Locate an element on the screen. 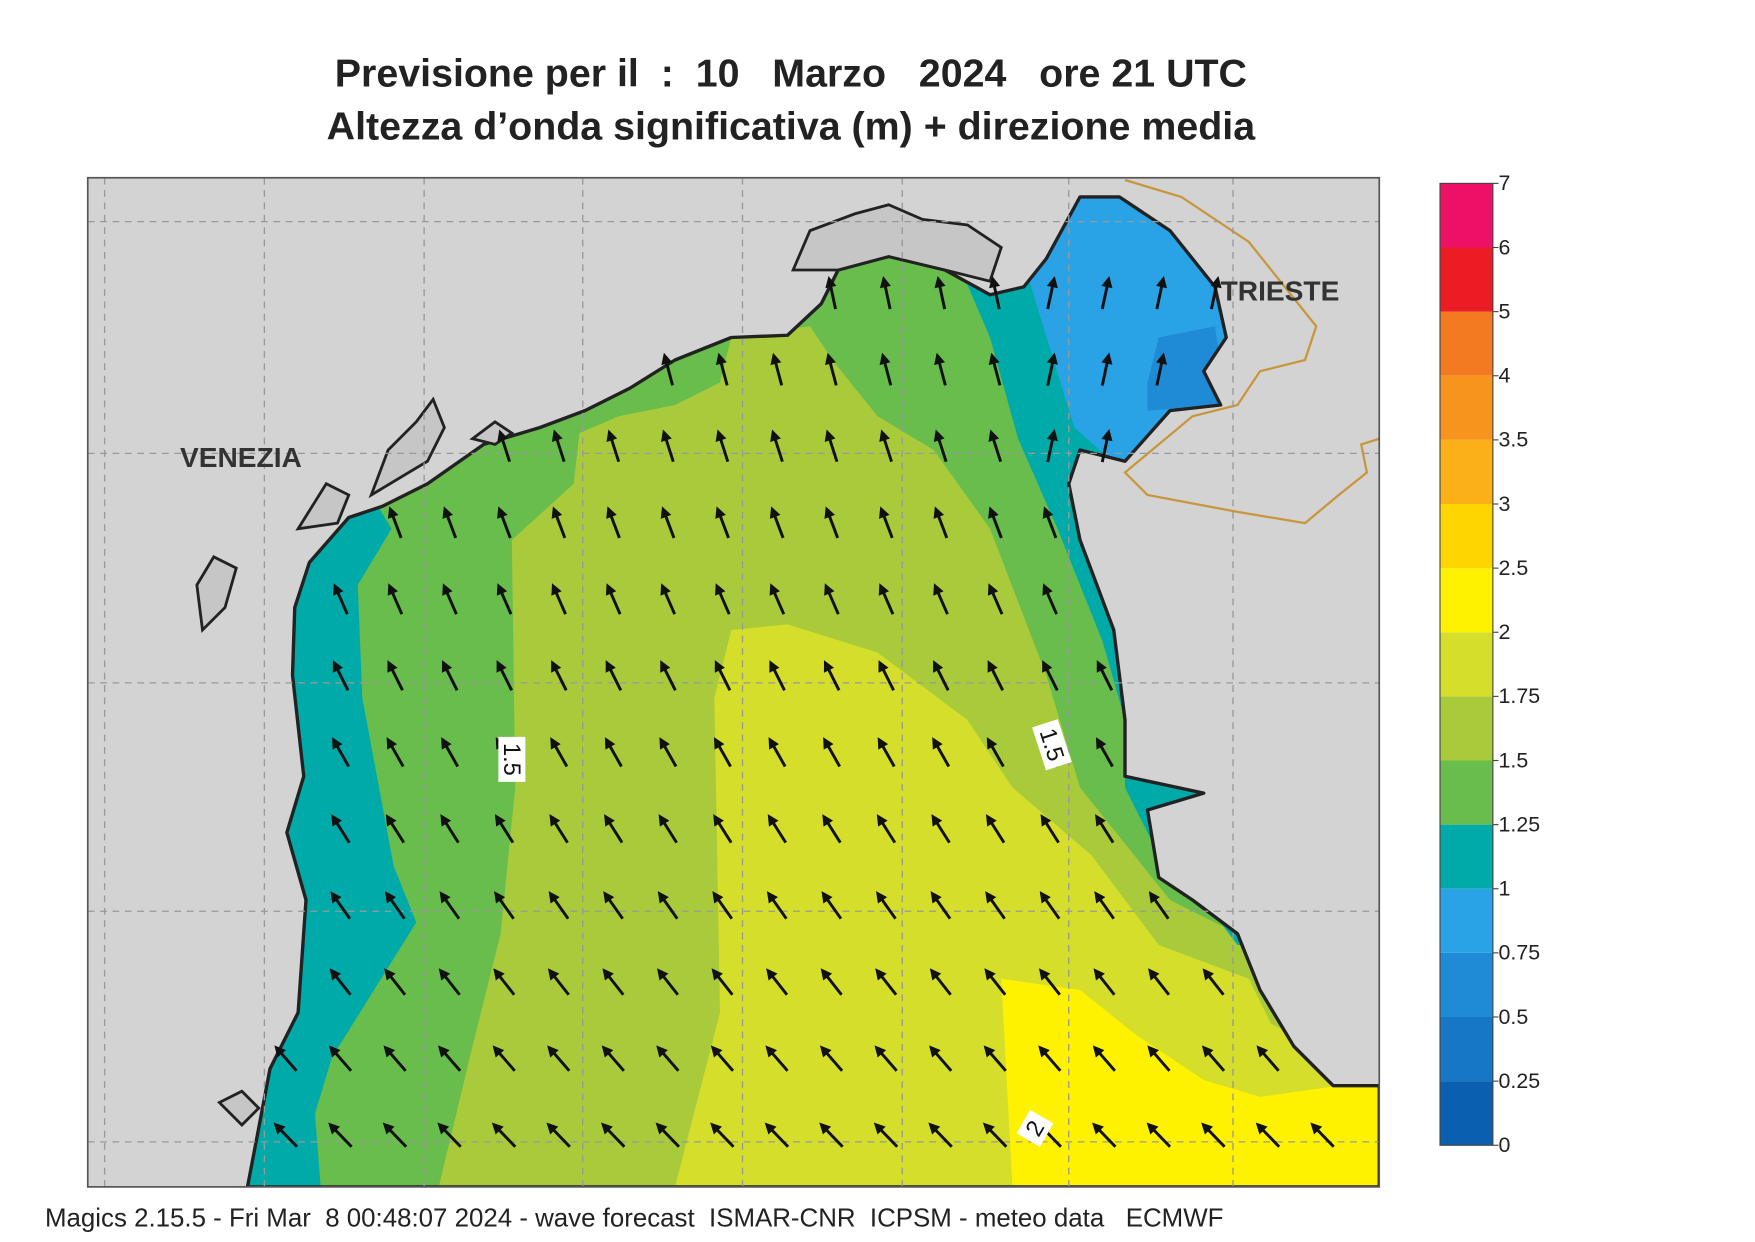 This screenshot has width=1755, height=1242. colorbar: 0 0.25 0.5 0.75 1 1.25 1.5 1.75 2 2.5 3 3.5 4 5 6 7 is located at coordinates (1490, 664).